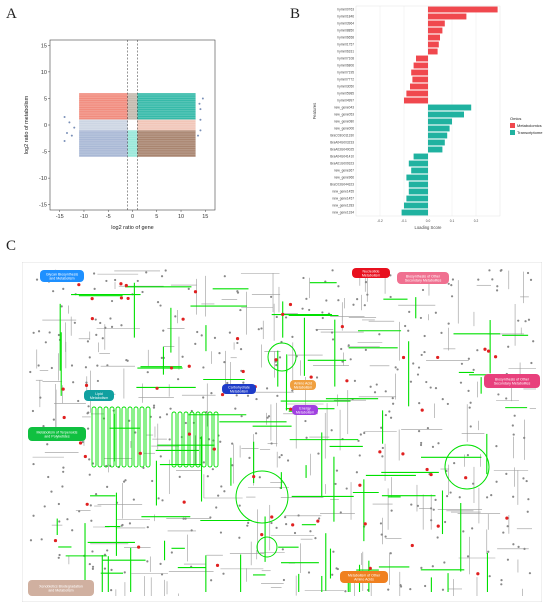 This screenshot has height=604, width=550. I want to click on x-tick-label: -10, so click(84, 217).